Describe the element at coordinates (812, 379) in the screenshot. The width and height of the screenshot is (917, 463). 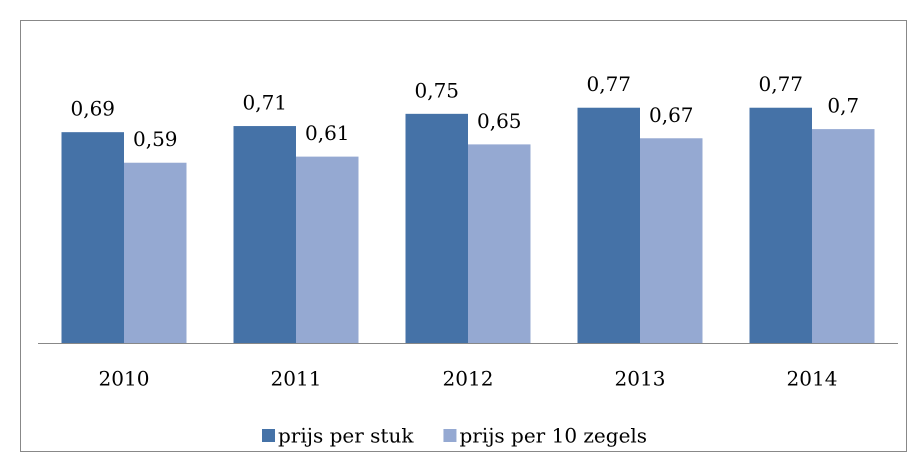
I see `x-tick-label: 2014` at that location.